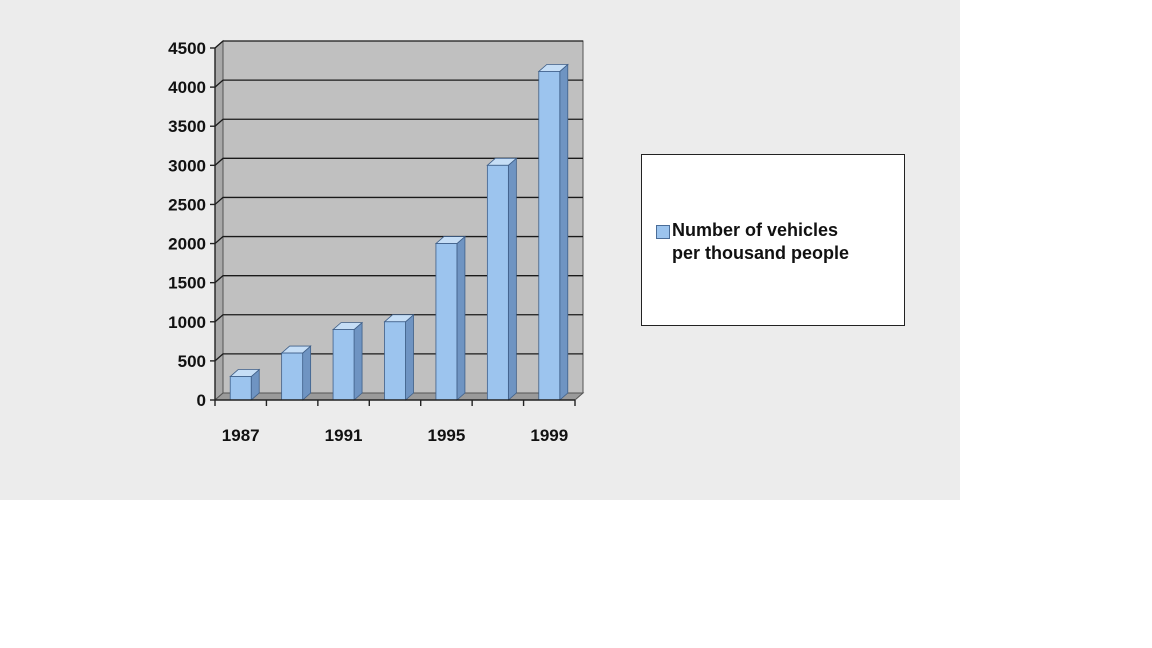 Image resolution: width=1152 pixels, height=648 pixels. Describe the element at coordinates (201, 400) in the screenshot. I see `y-tick-label: 0` at that location.